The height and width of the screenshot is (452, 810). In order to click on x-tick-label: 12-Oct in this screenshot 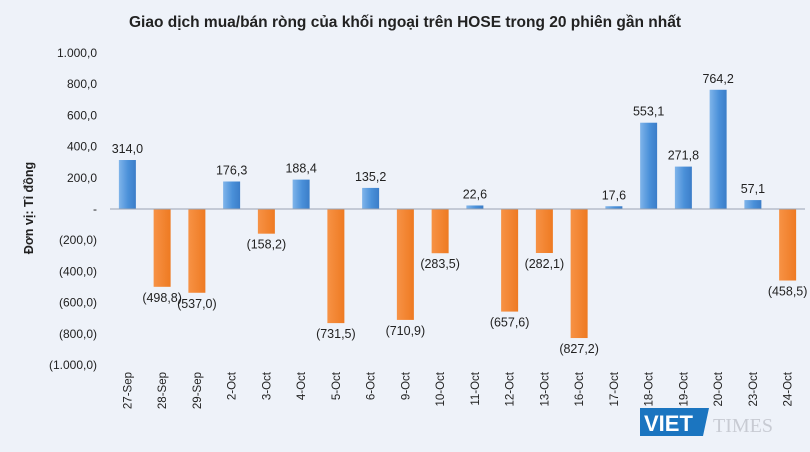, I will do `click(511, 388)`.